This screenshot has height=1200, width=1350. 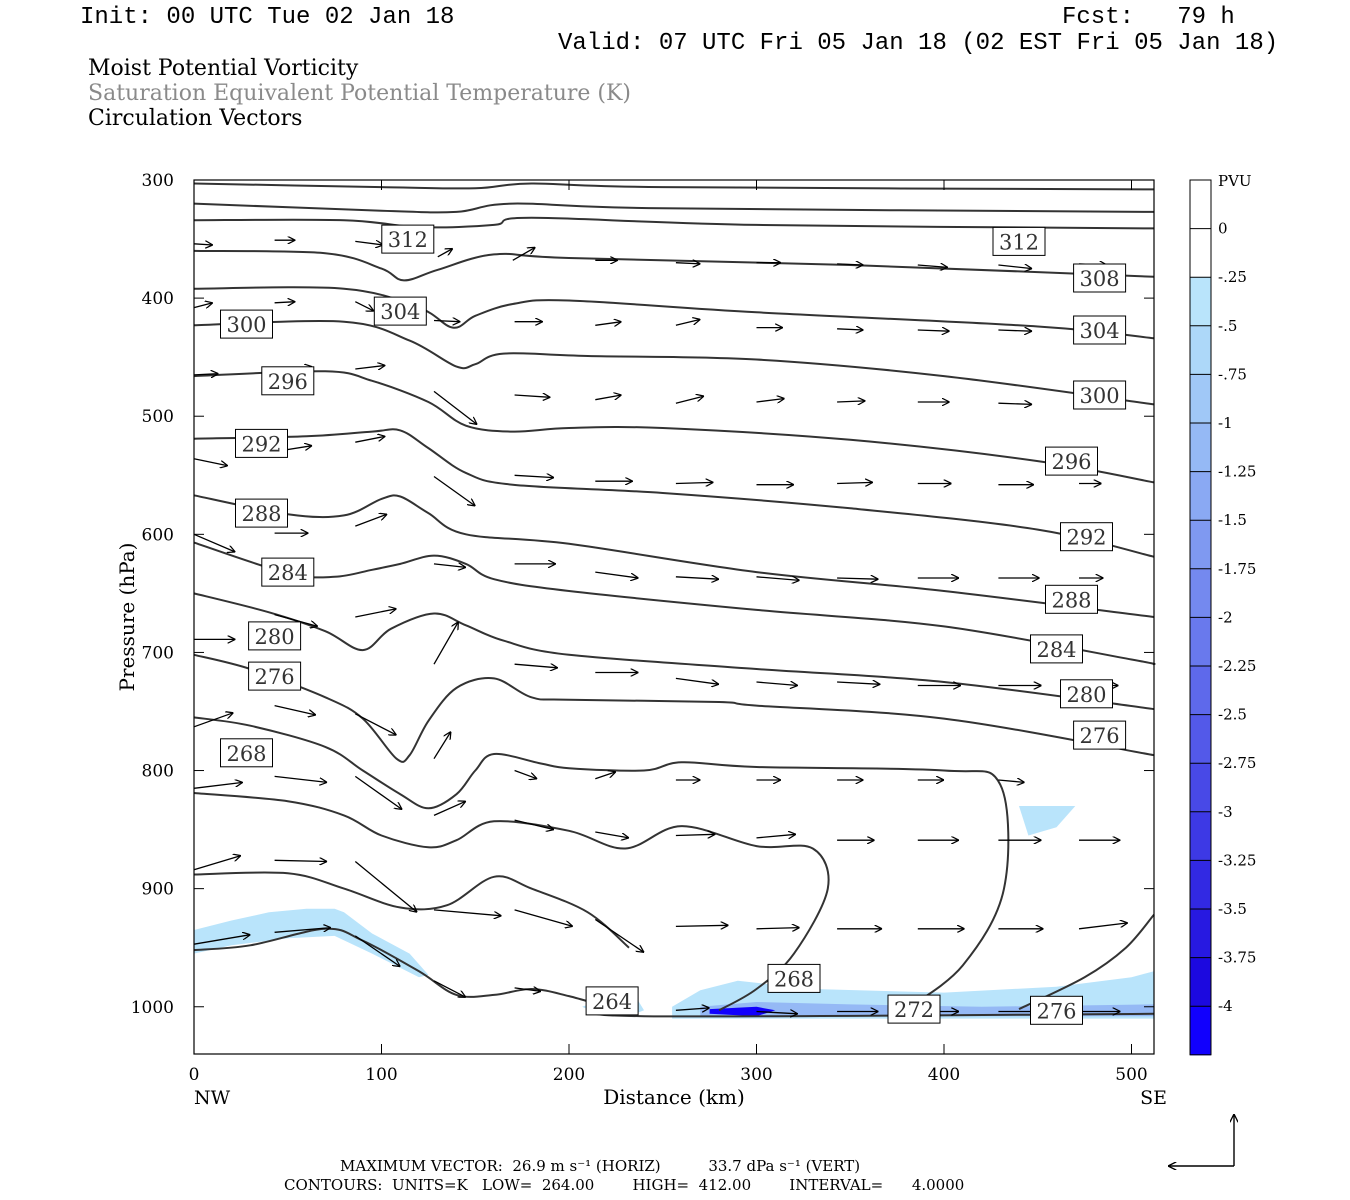 I want to click on field-name-mpv: Moist Potential Vorticity, so click(x=223, y=68).